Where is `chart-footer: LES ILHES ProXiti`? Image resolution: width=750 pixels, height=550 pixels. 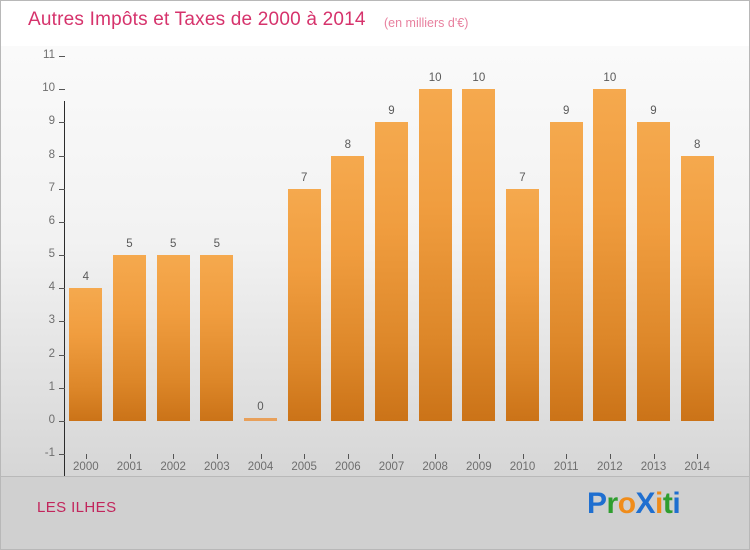
chart-footer: LES ILHES ProXiti is located at coordinates (375, 512).